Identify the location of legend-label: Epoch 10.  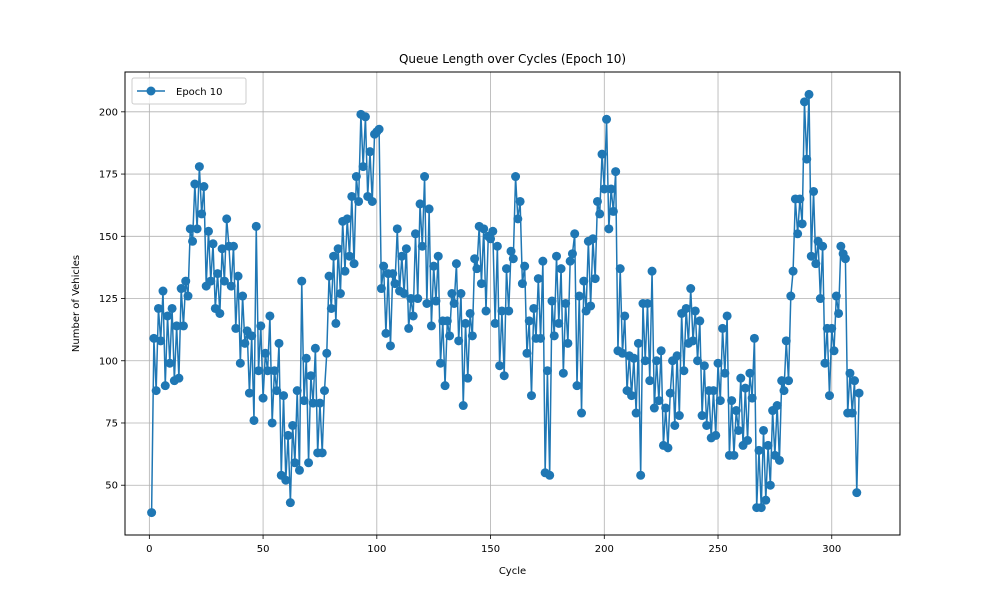
(199, 92).